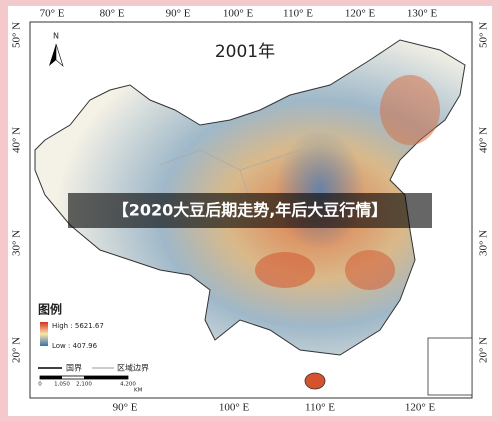 Image resolution: width=500 pixels, height=422 pixels. Describe the element at coordinates (320, 190) in the screenshot. I see `low-value-region` at that location.